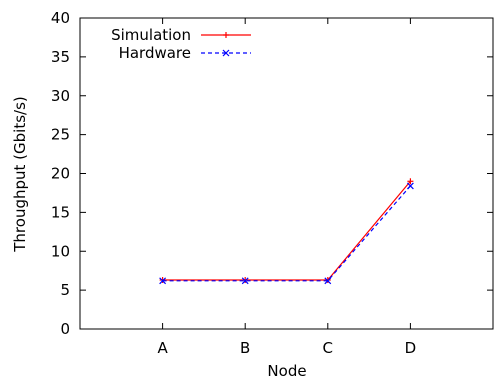 The image size is (494, 385). What do you see at coordinates (60, 174) in the screenshot?
I see `y-tick-label: 20` at bounding box center [60, 174].